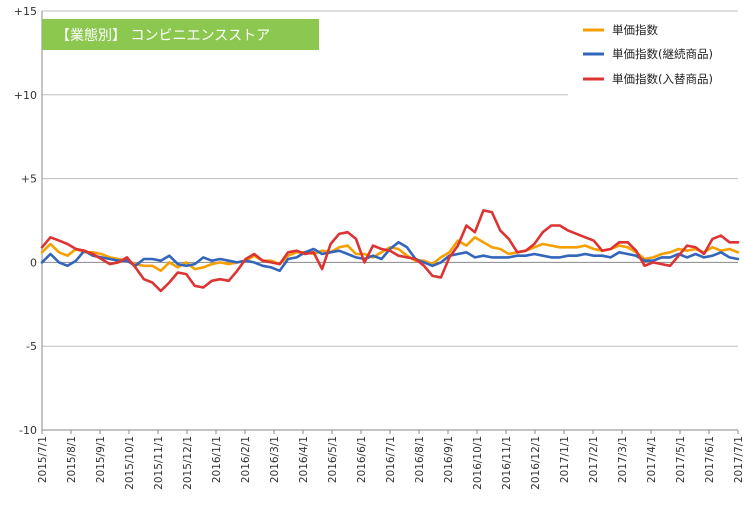 Image resolution: width=745 pixels, height=510 pixels. What do you see at coordinates (420, 459) in the screenshot?
I see `x-tick-label: 2016/8/1` at bounding box center [420, 459].